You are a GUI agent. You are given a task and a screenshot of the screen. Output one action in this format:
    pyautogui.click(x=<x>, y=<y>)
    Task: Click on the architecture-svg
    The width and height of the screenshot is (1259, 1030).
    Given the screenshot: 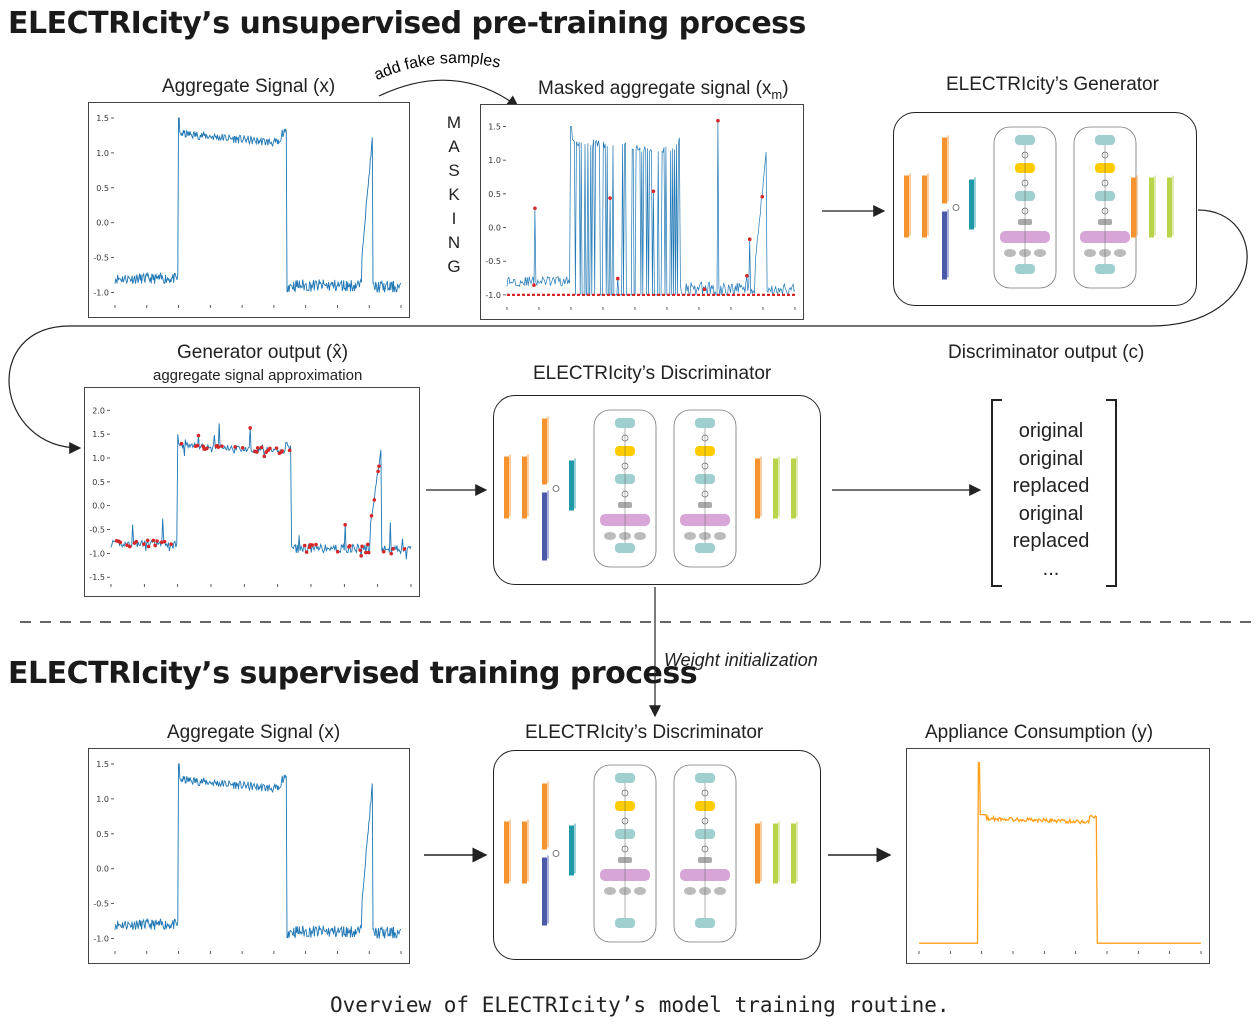 What is the action you would take?
    pyautogui.click(x=651, y=853)
    